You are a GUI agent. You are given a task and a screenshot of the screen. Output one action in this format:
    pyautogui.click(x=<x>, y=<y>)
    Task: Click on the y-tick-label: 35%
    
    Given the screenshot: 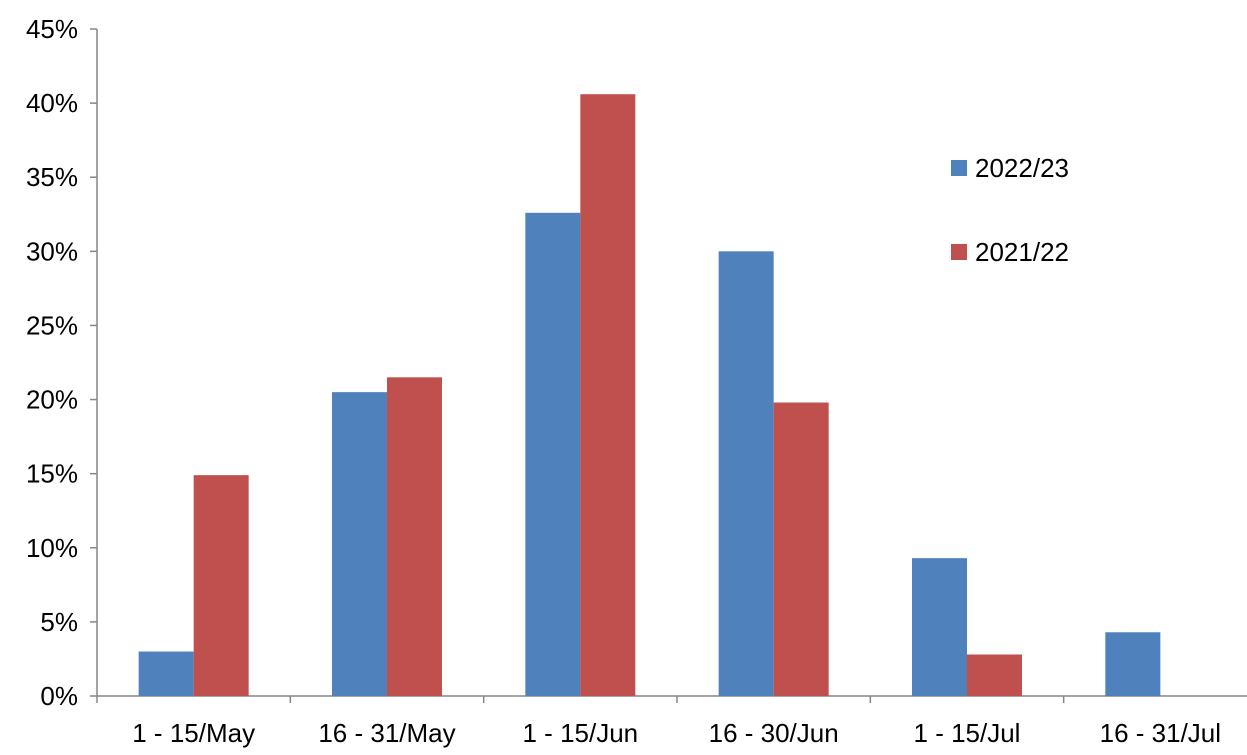 What is the action you would take?
    pyautogui.click(x=52, y=177)
    